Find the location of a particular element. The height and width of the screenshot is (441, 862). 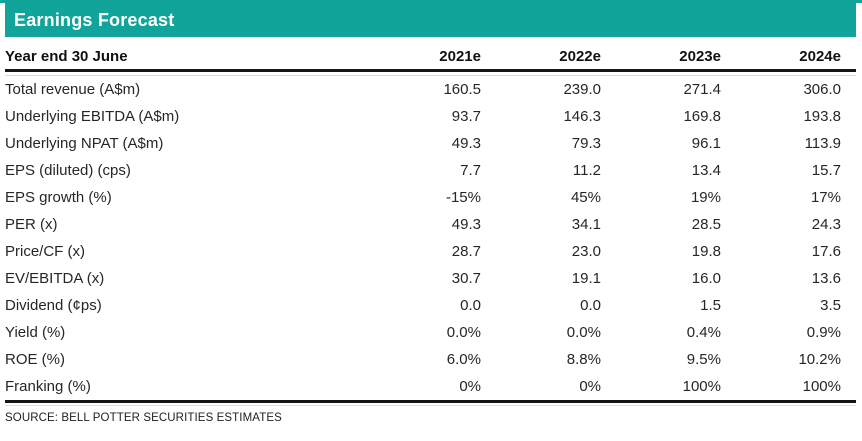

row-value: 45% is located at coordinates (585, 197).